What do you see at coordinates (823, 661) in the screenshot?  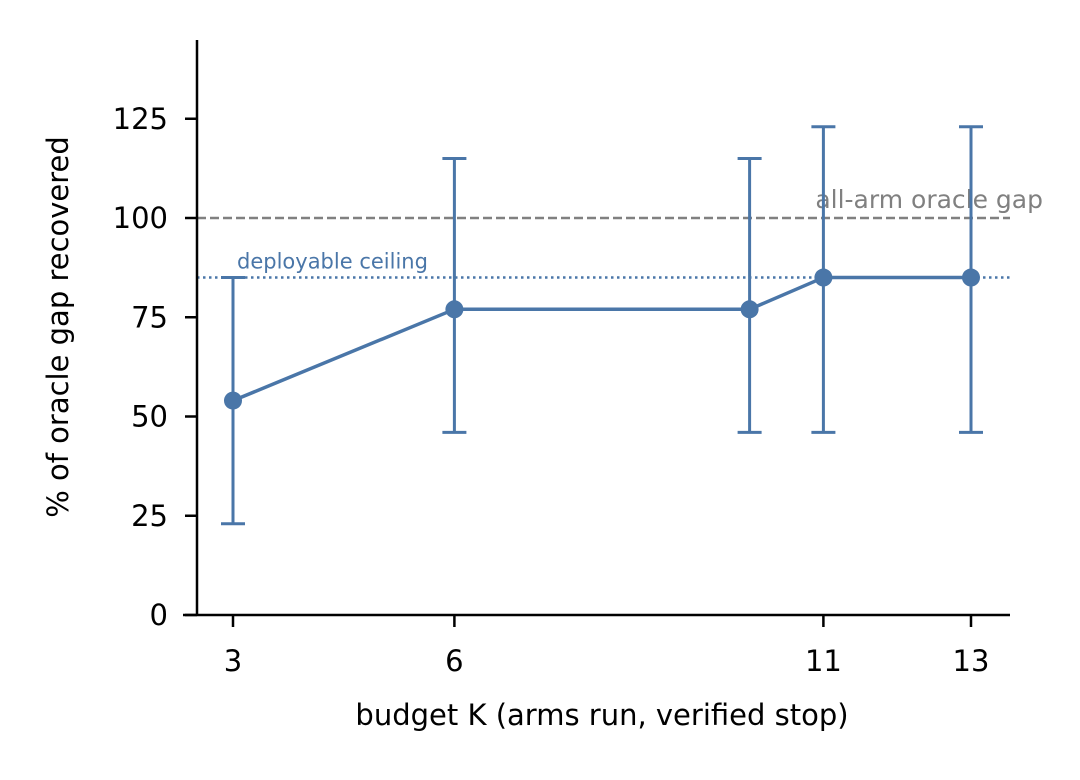 I see `x-tick-label: 11` at bounding box center [823, 661].